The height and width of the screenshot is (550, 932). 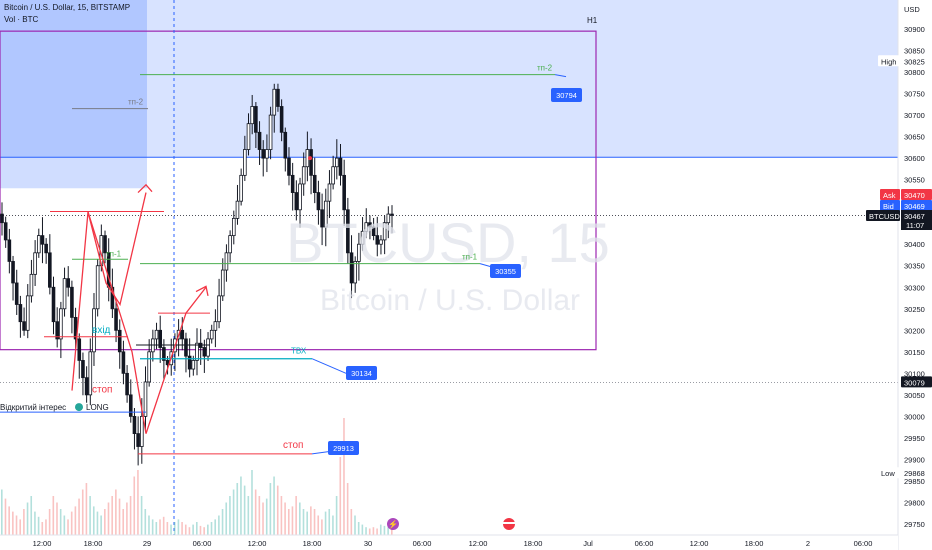 I want to click on low-label-bg, so click(x=889, y=473).